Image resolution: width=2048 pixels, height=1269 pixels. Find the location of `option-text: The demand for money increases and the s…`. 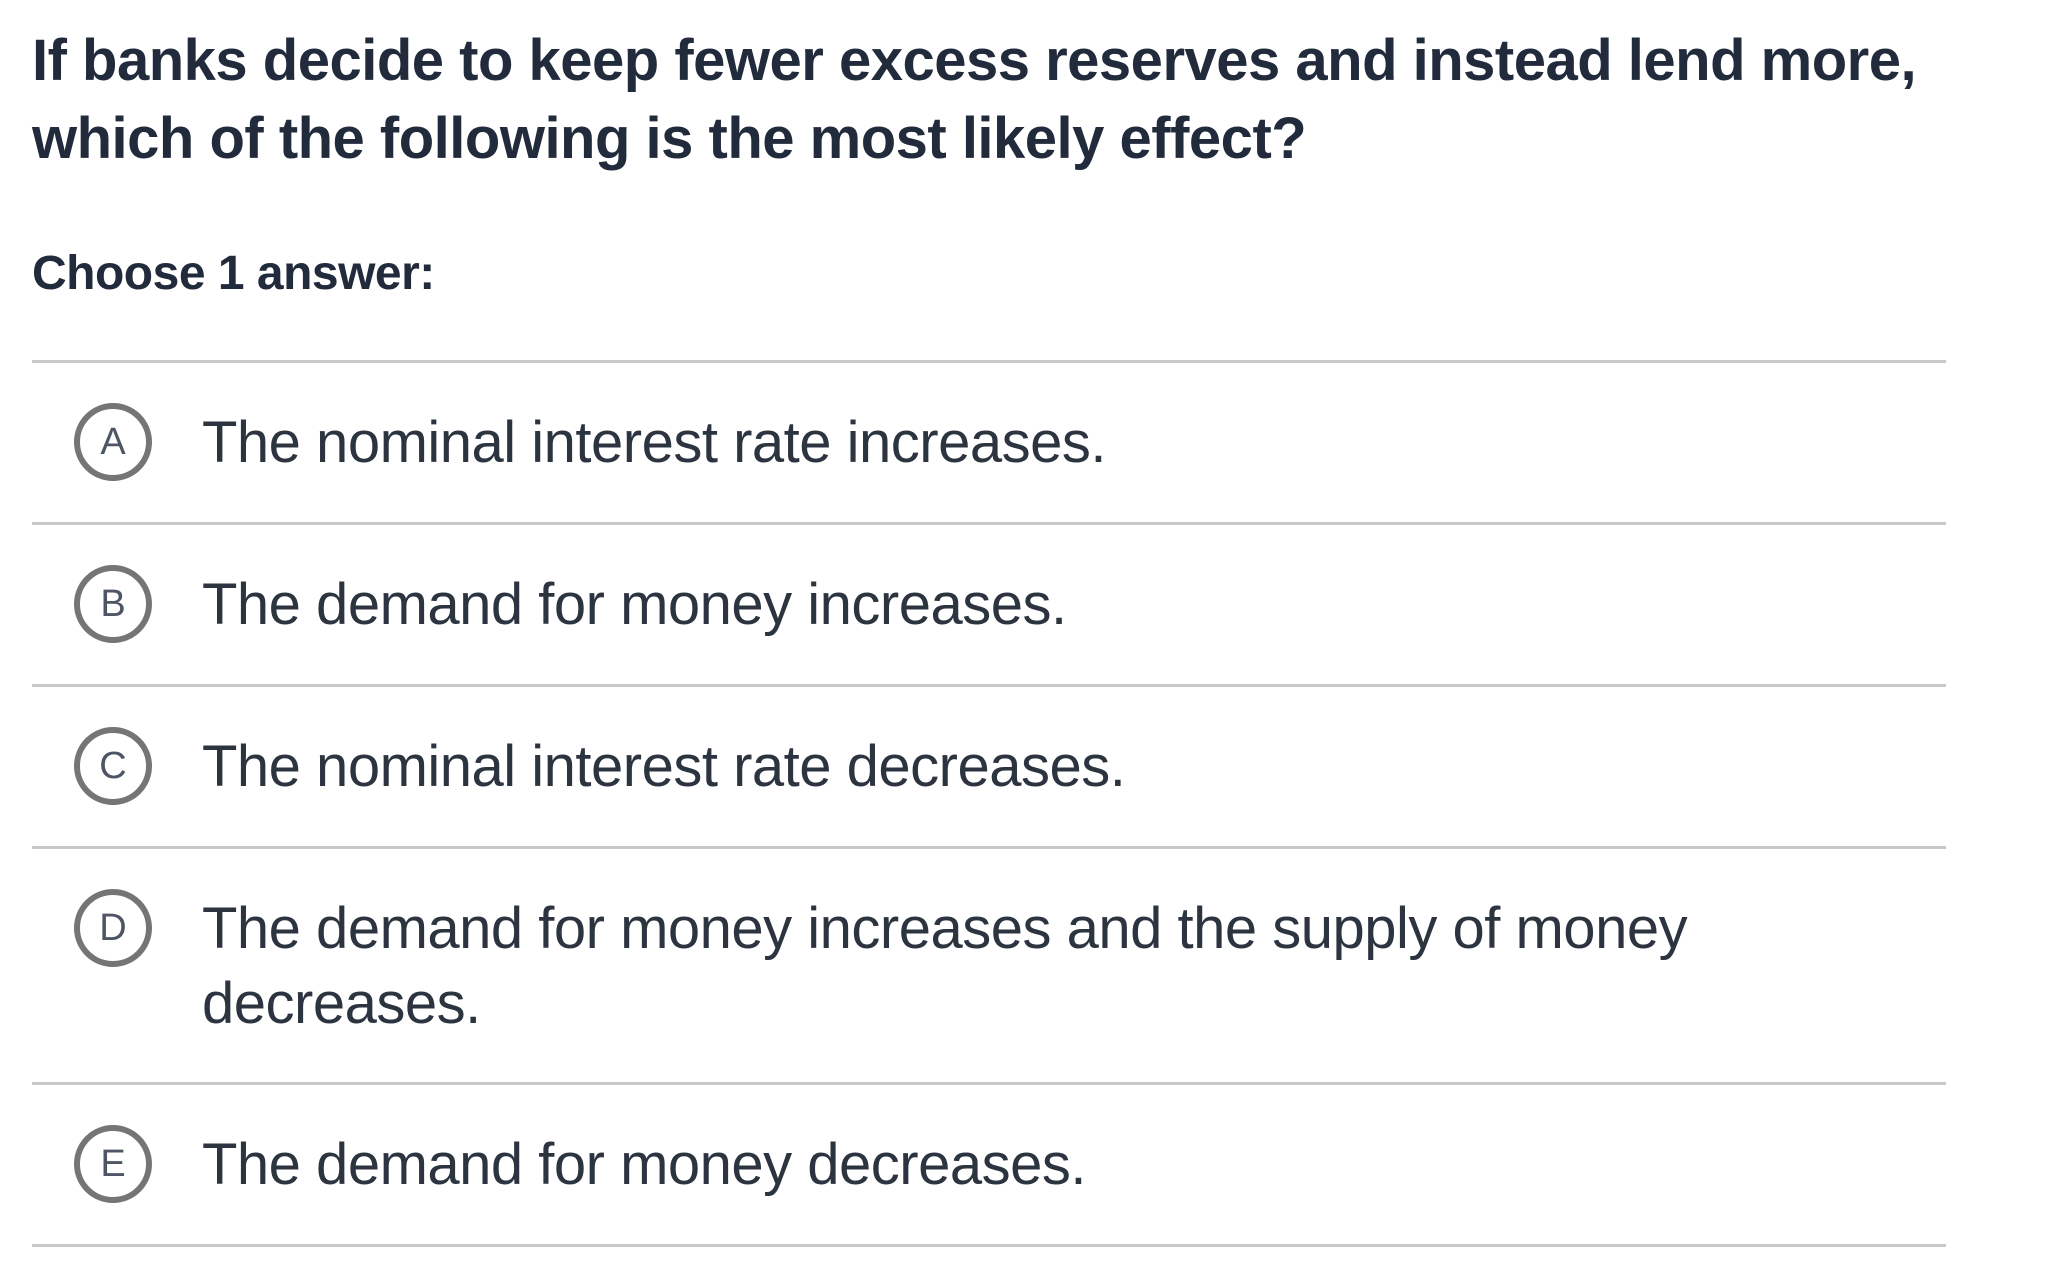

option-text: The demand for money increases and the s… is located at coordinates (945, 966).